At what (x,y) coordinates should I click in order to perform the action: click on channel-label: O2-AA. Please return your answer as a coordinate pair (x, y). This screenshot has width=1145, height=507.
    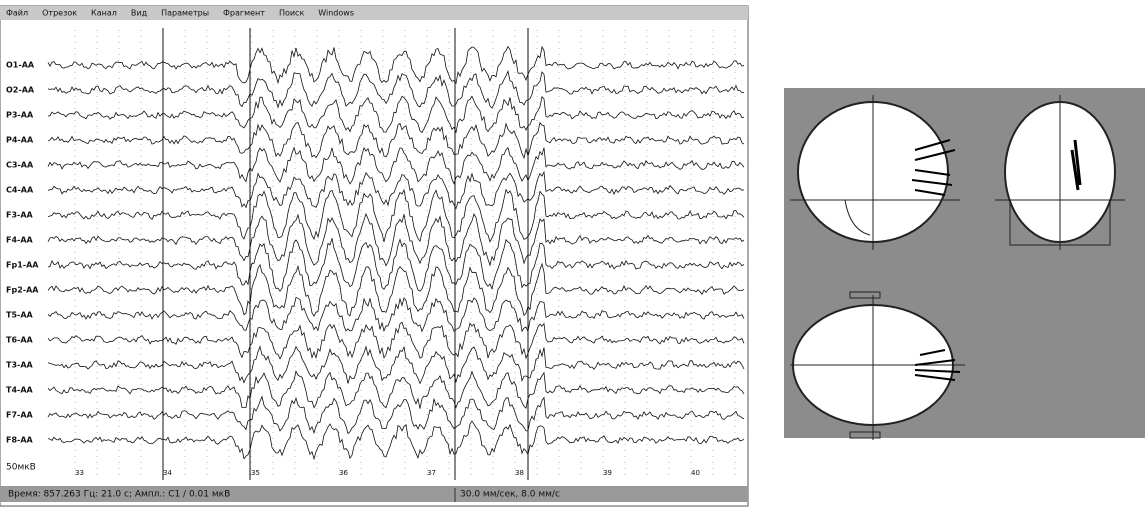
    Looking at the image, I should click on (20, 90).